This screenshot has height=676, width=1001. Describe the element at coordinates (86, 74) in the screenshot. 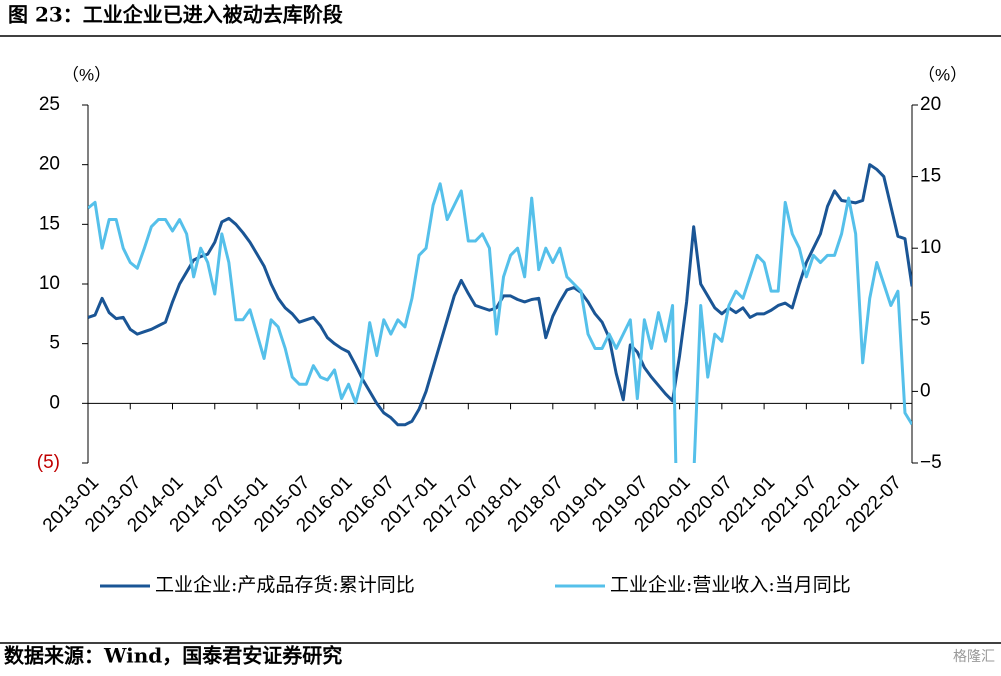

I see `y-axis-unit: （%）` at that location.